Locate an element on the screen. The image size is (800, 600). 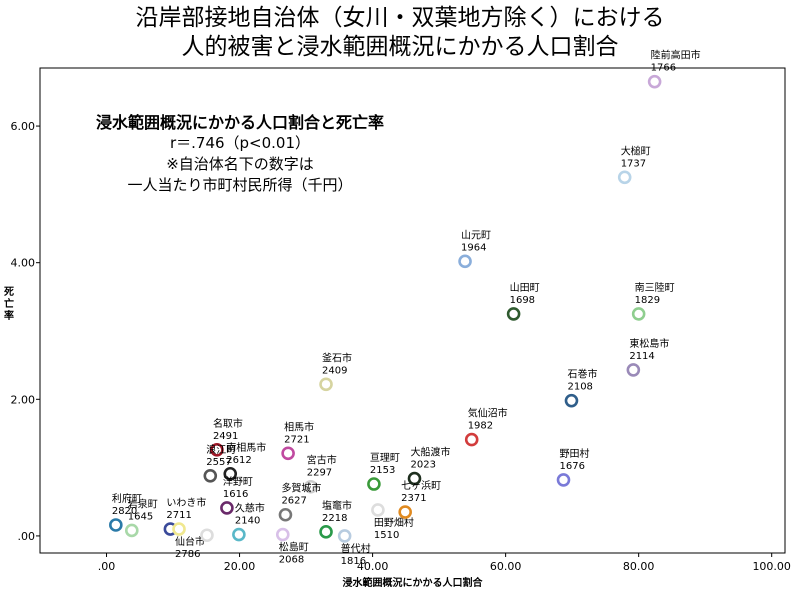
point-label-income: 1698 is located at coordinates (522, 300).